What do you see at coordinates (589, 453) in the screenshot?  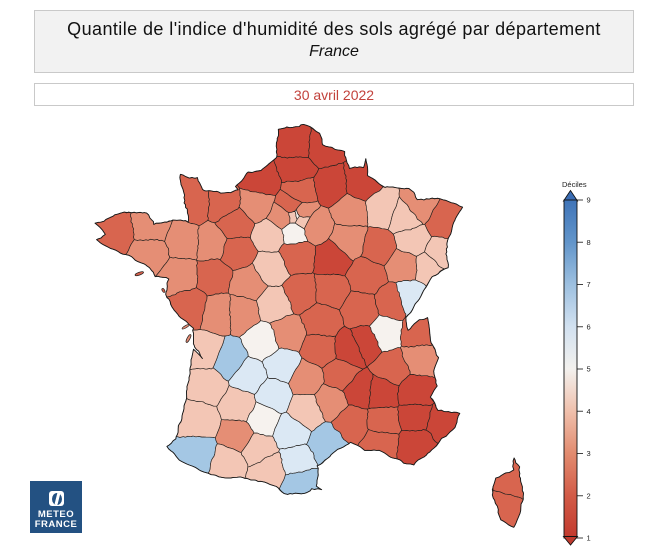 I see `svg-text: 3` at bounding box center [589, 453].